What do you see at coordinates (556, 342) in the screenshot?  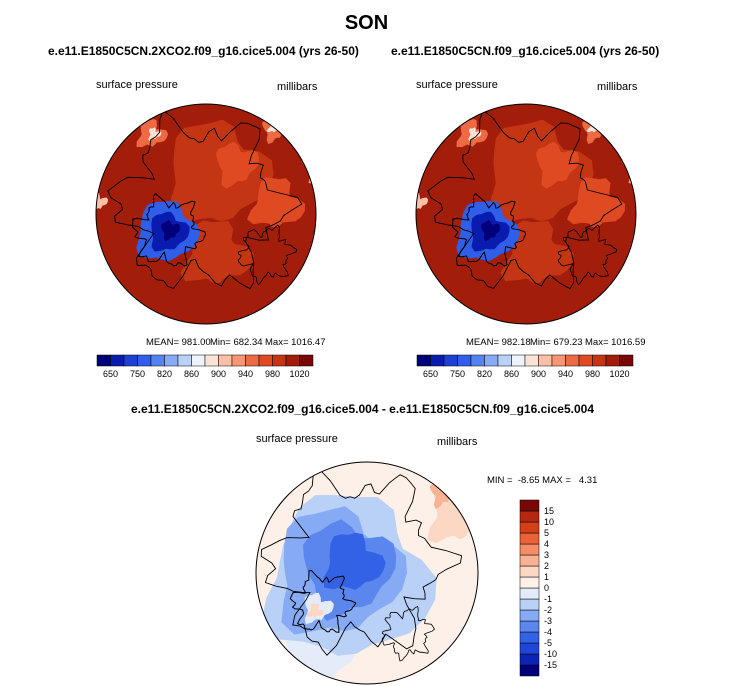 I see `panel2-min: Min= 679.23` at bounding box center [556, 342].